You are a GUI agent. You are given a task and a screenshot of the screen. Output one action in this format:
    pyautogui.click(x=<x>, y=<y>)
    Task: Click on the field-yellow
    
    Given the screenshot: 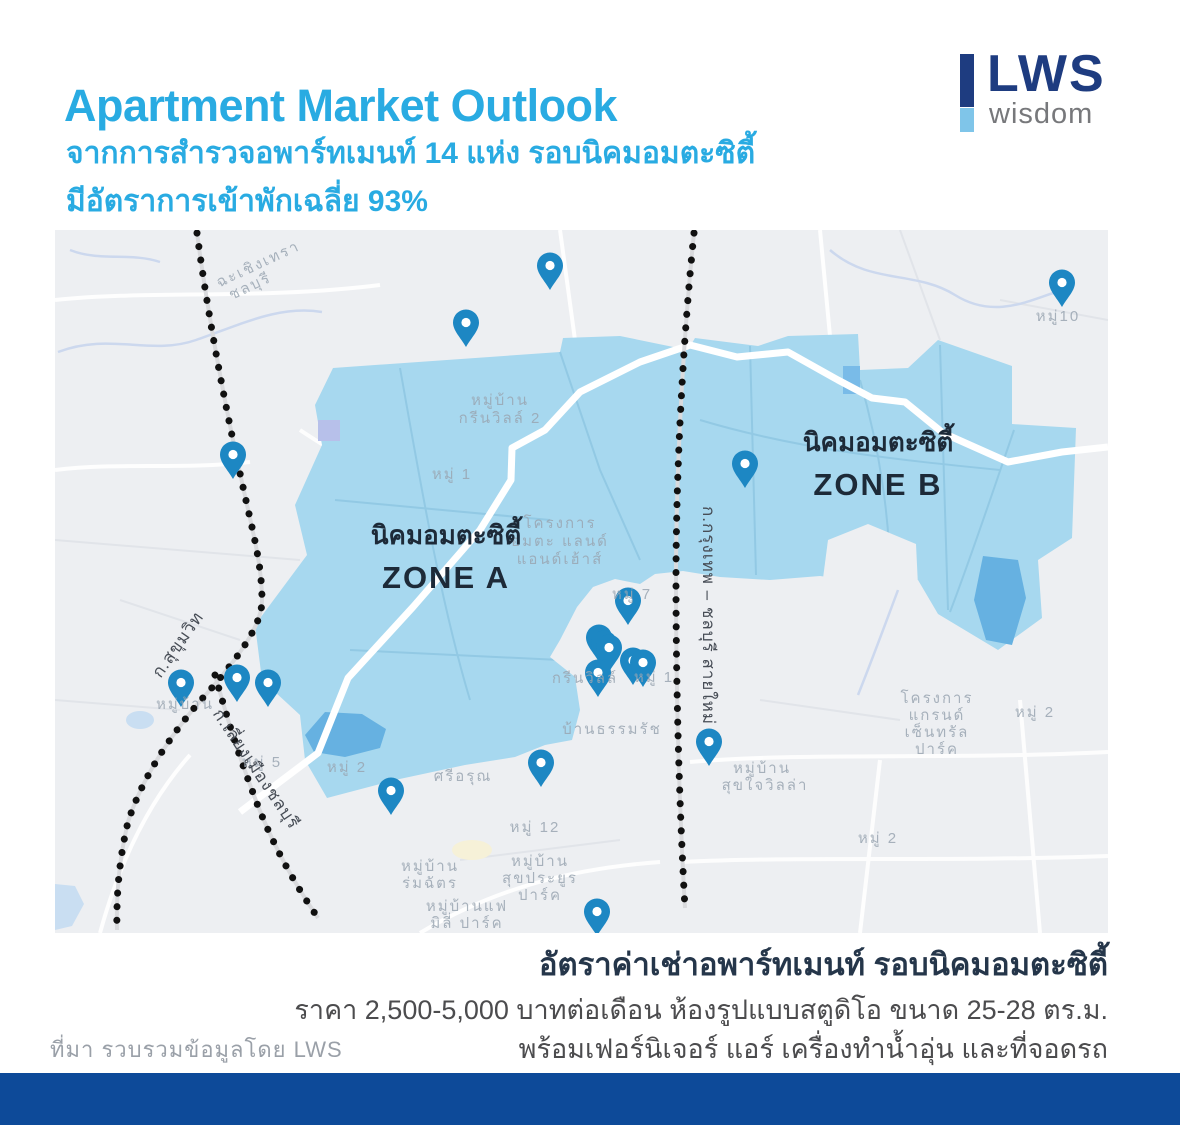 What is the action you would take?
    pyautogui.click(x=472, y=850)
    